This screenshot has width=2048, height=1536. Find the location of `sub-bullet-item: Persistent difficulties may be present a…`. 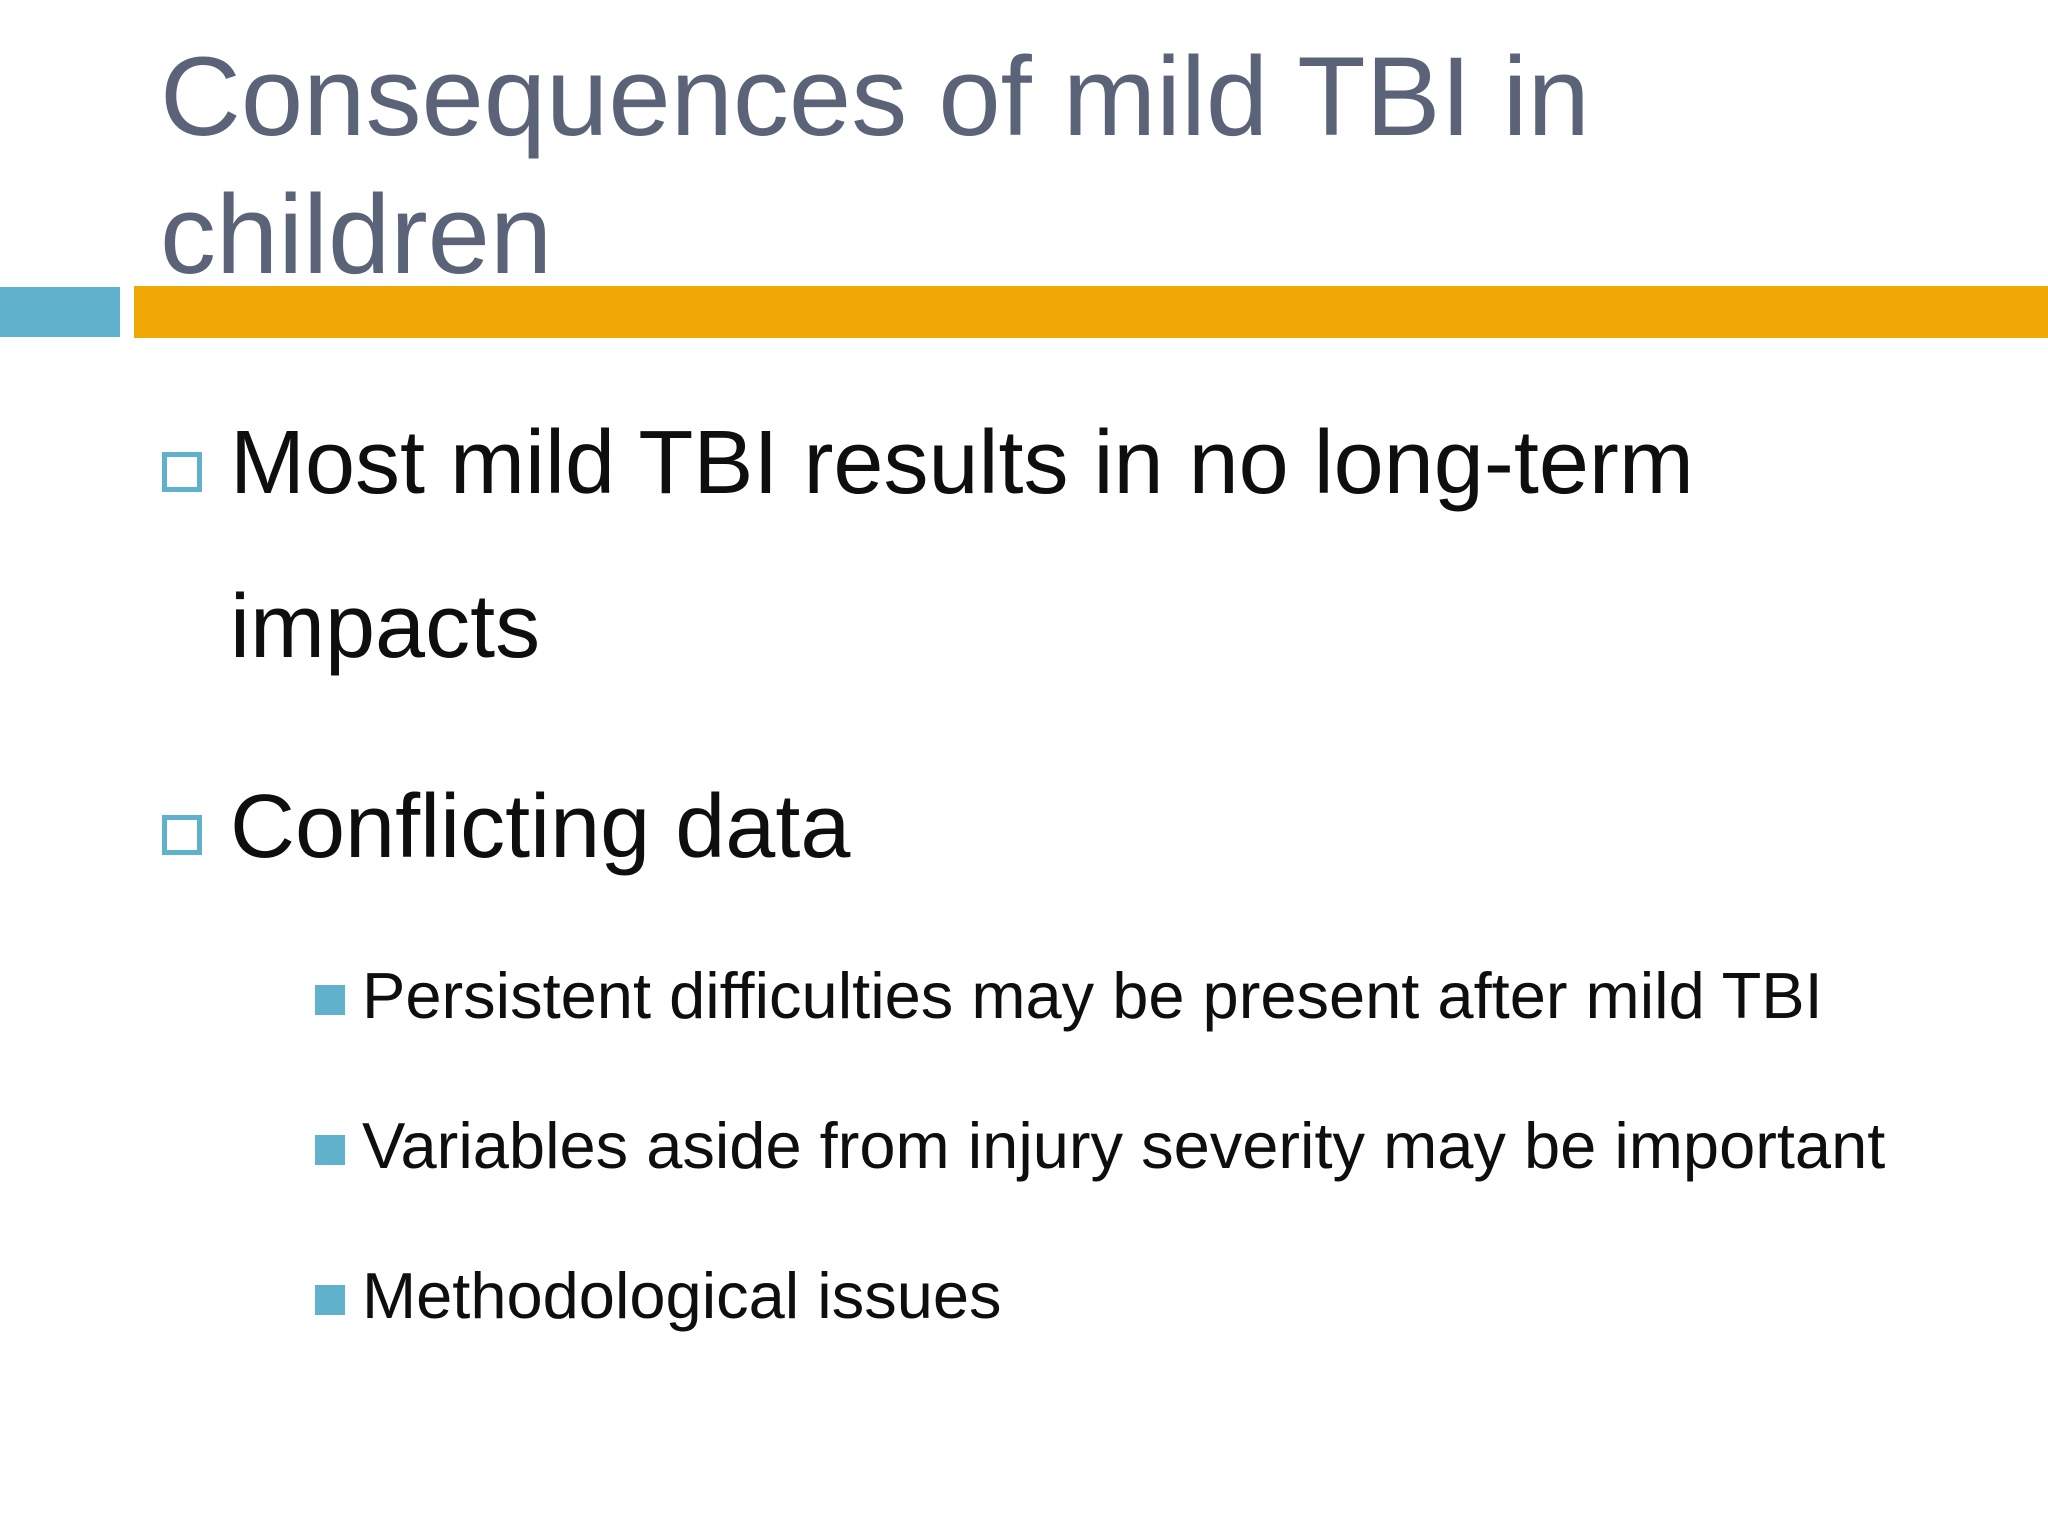

sub-bullet-item: Persistent difficulties may be present a… is located at coordinates (1092, 995).